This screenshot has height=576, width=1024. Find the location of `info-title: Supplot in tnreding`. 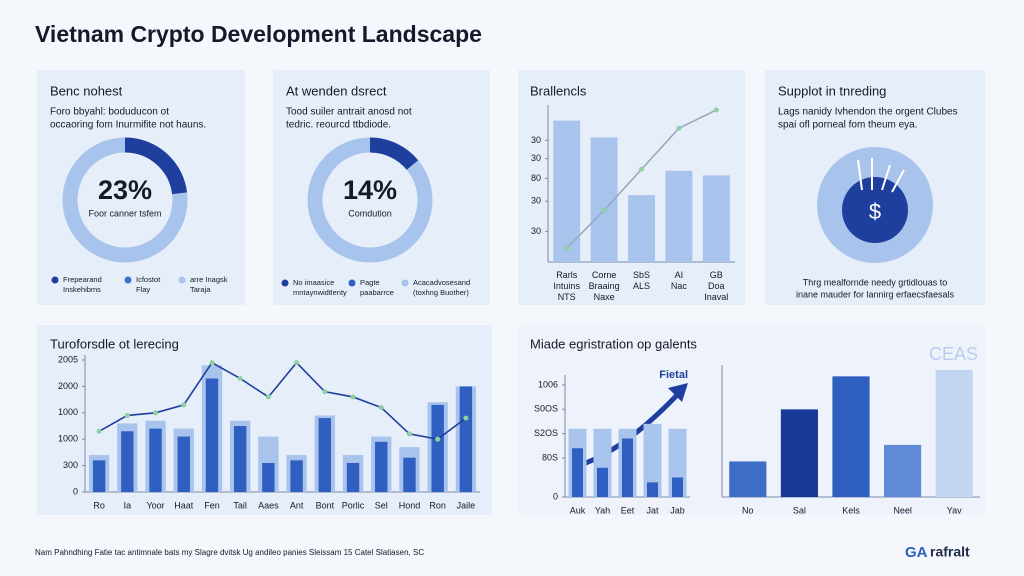

info-title: Supplot in tnreding is located at coordinates (832, 90).